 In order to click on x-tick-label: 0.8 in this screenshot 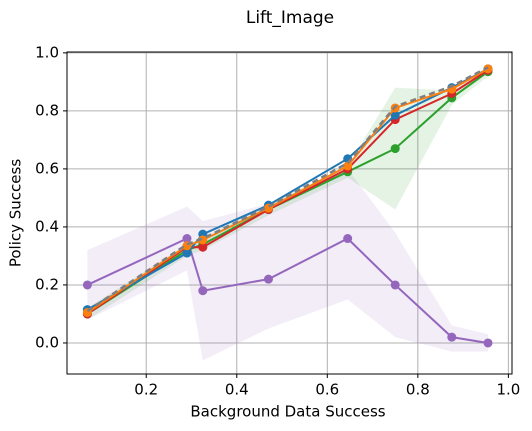, I will do `click(418, 390)`.